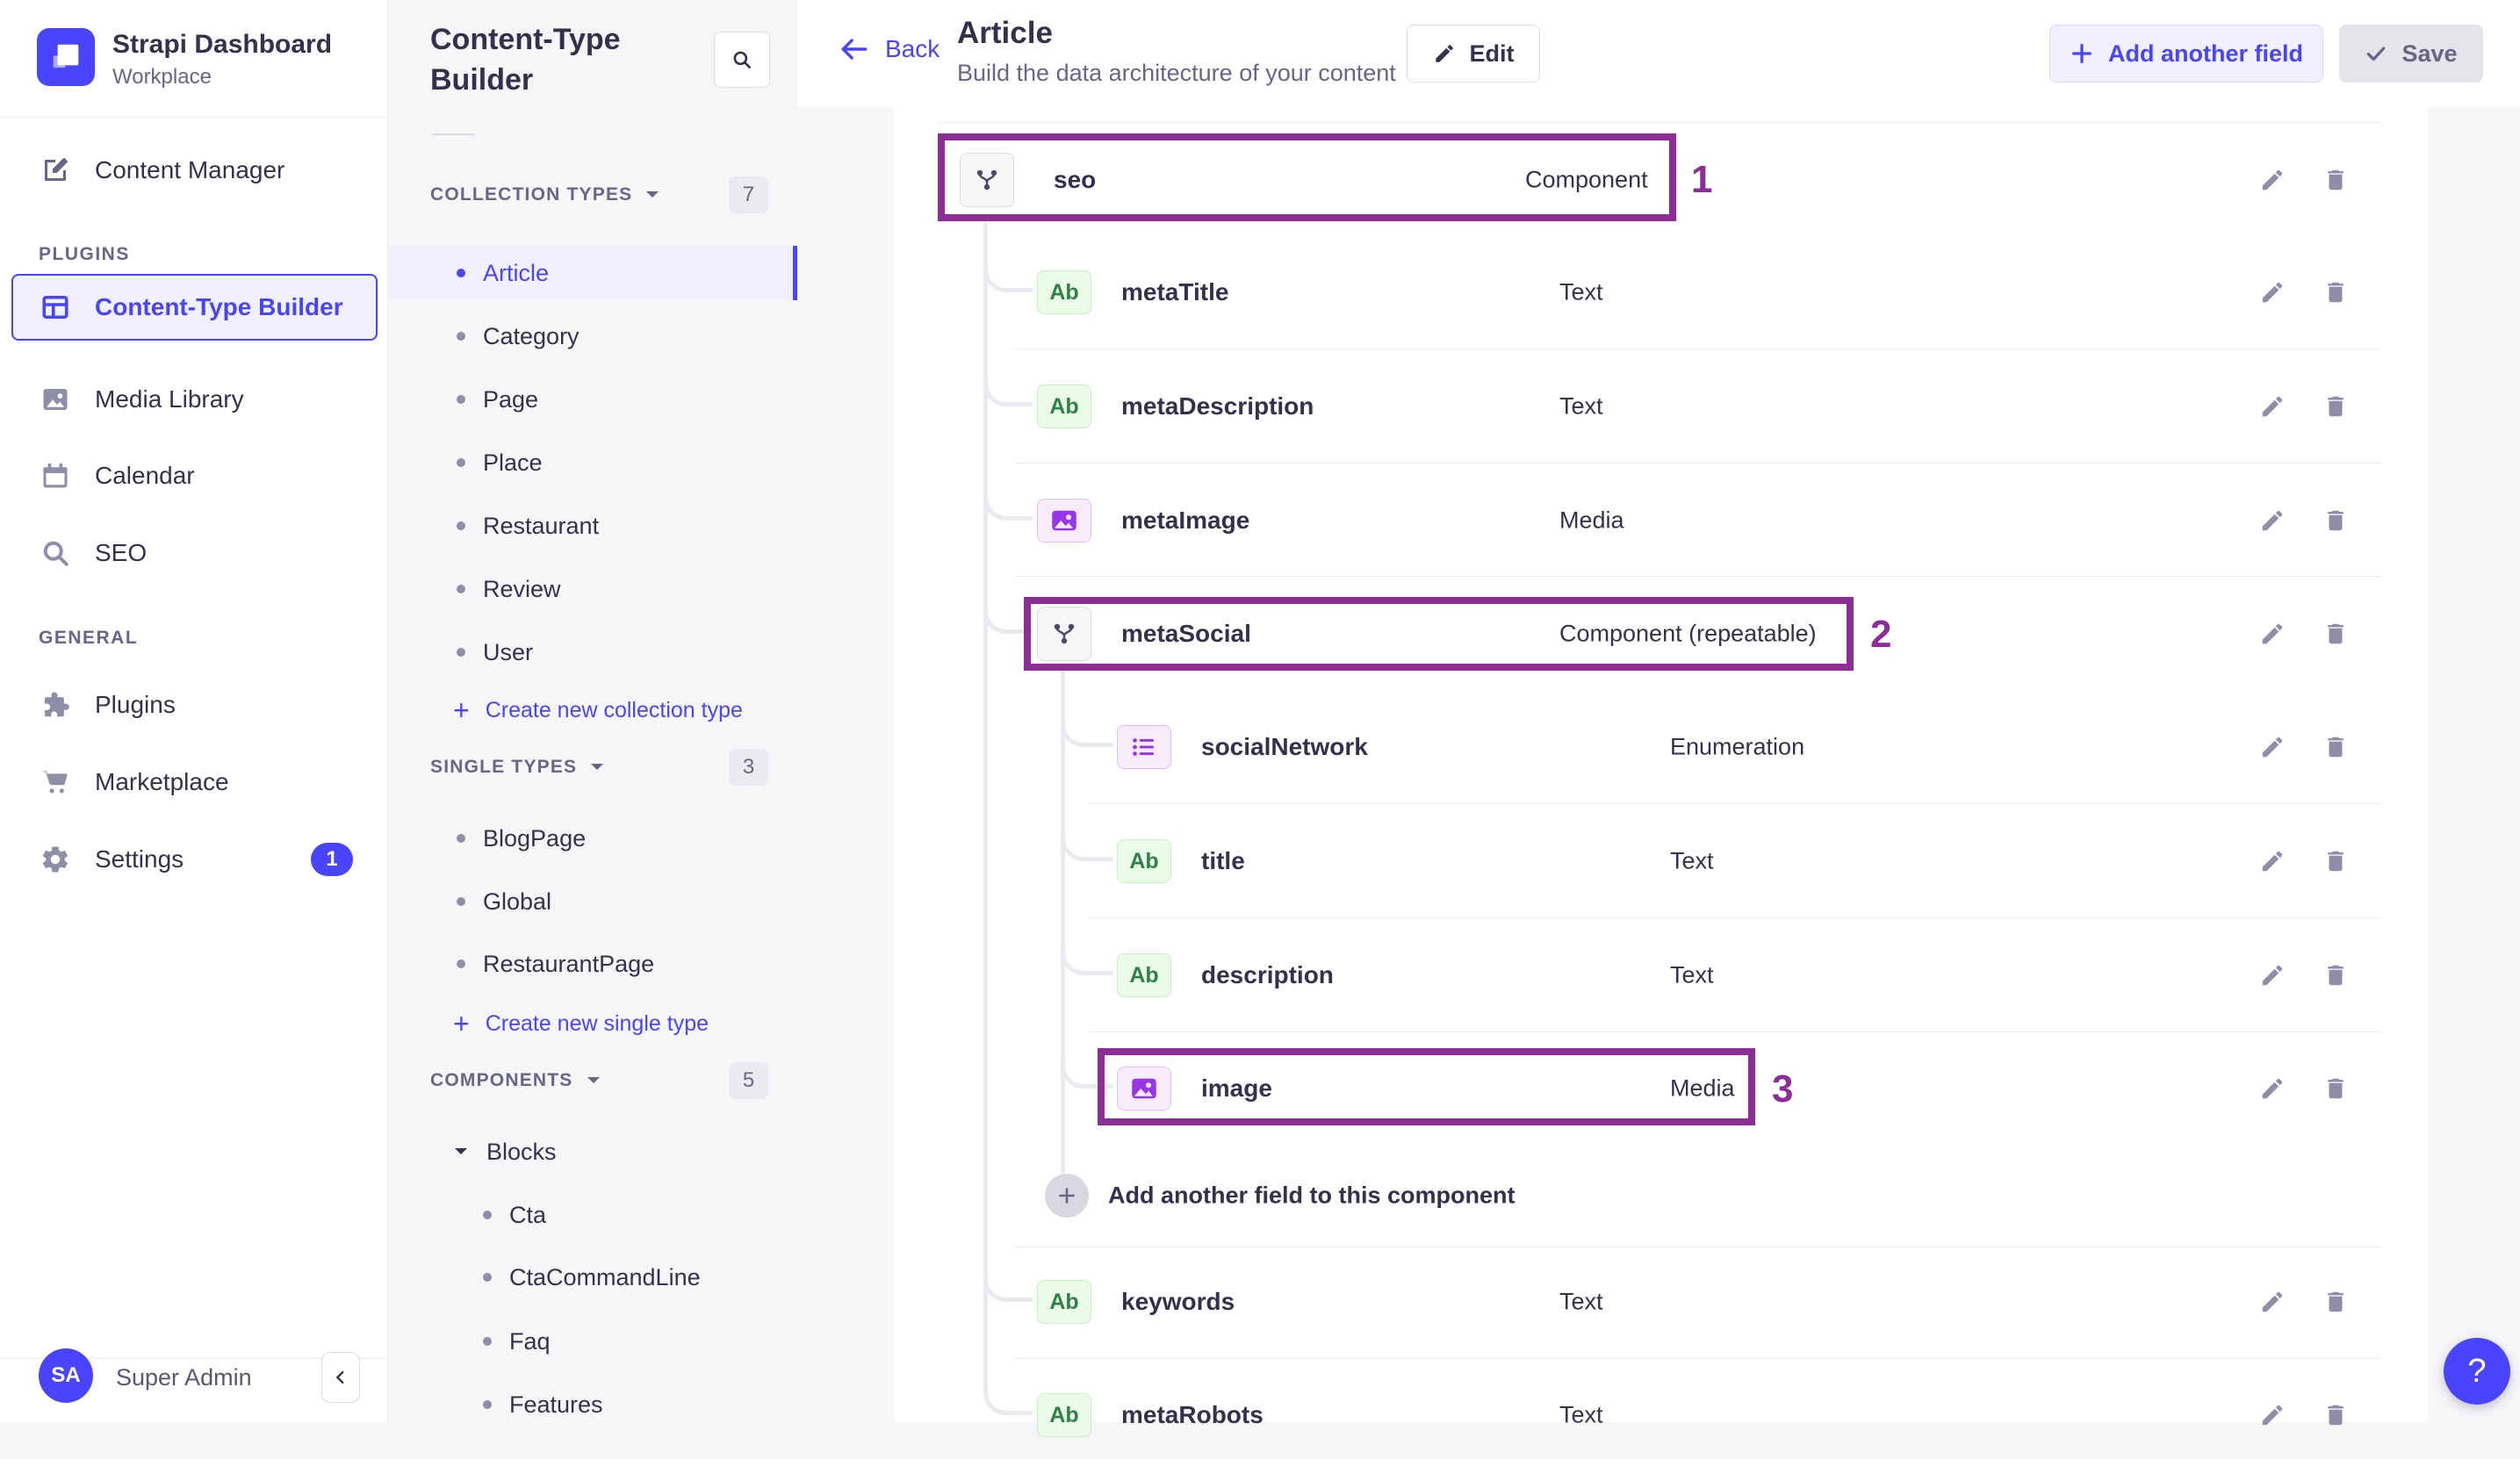  I want to click on field-name: metaImage, so click(1185, 520).